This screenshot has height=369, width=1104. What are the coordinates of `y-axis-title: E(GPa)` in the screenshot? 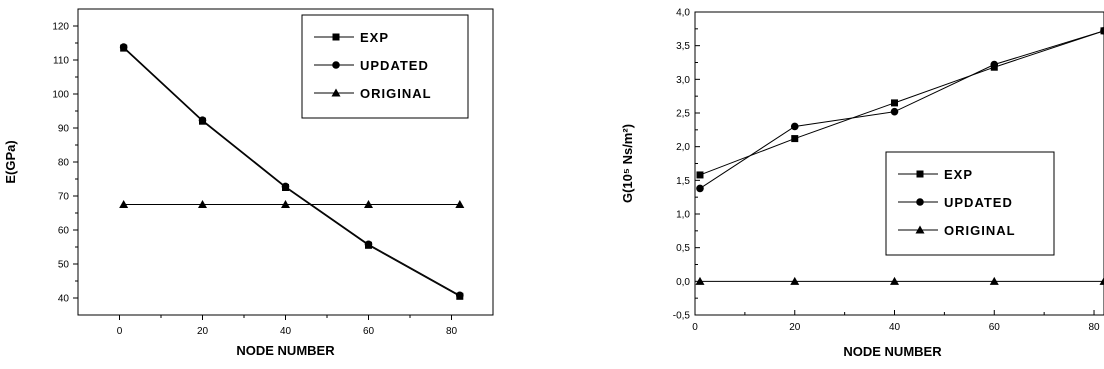 It's located at (10, 161).